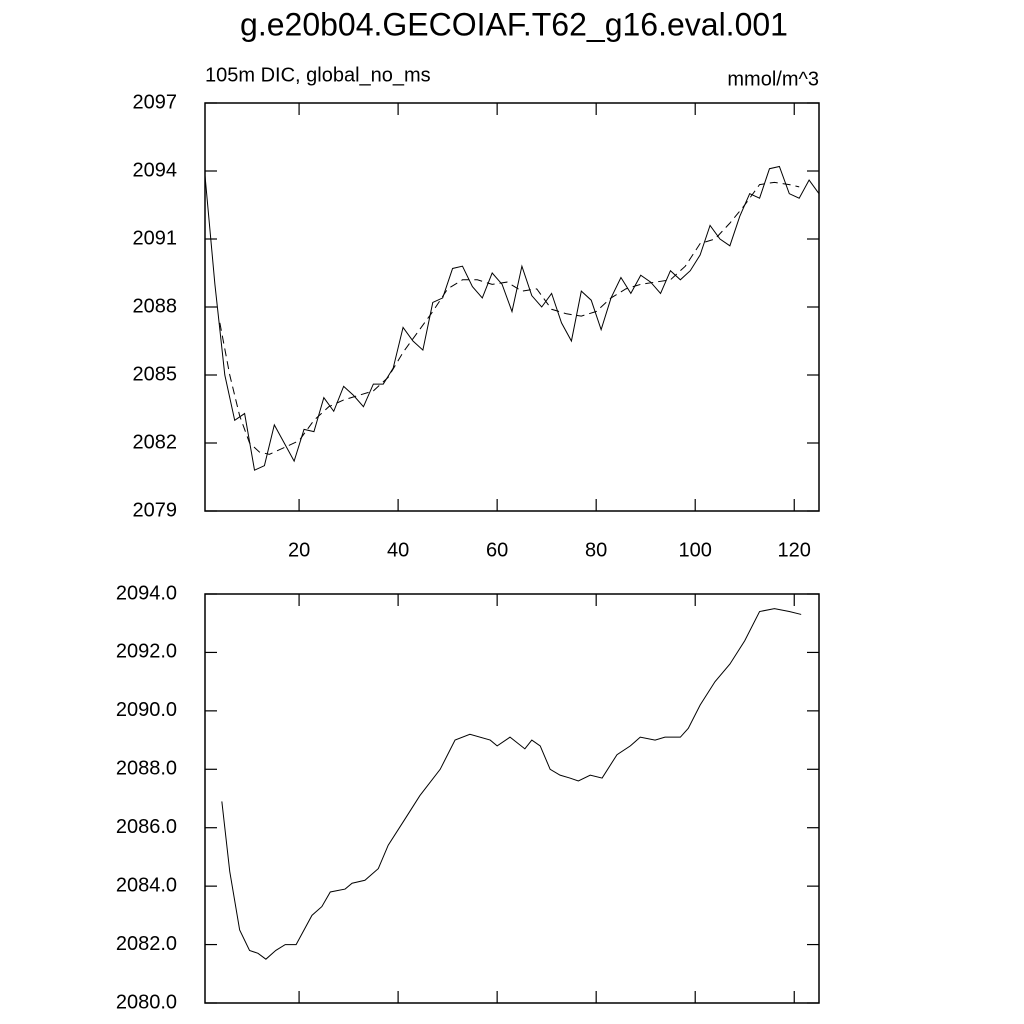 Image resolution: width=1024 pixels, height=1024 pixels. What do you see at coordinates (773, 79) in the screenshot?
I see `subtitle-right: mmol/m^3` at bounding box center [773, 79].